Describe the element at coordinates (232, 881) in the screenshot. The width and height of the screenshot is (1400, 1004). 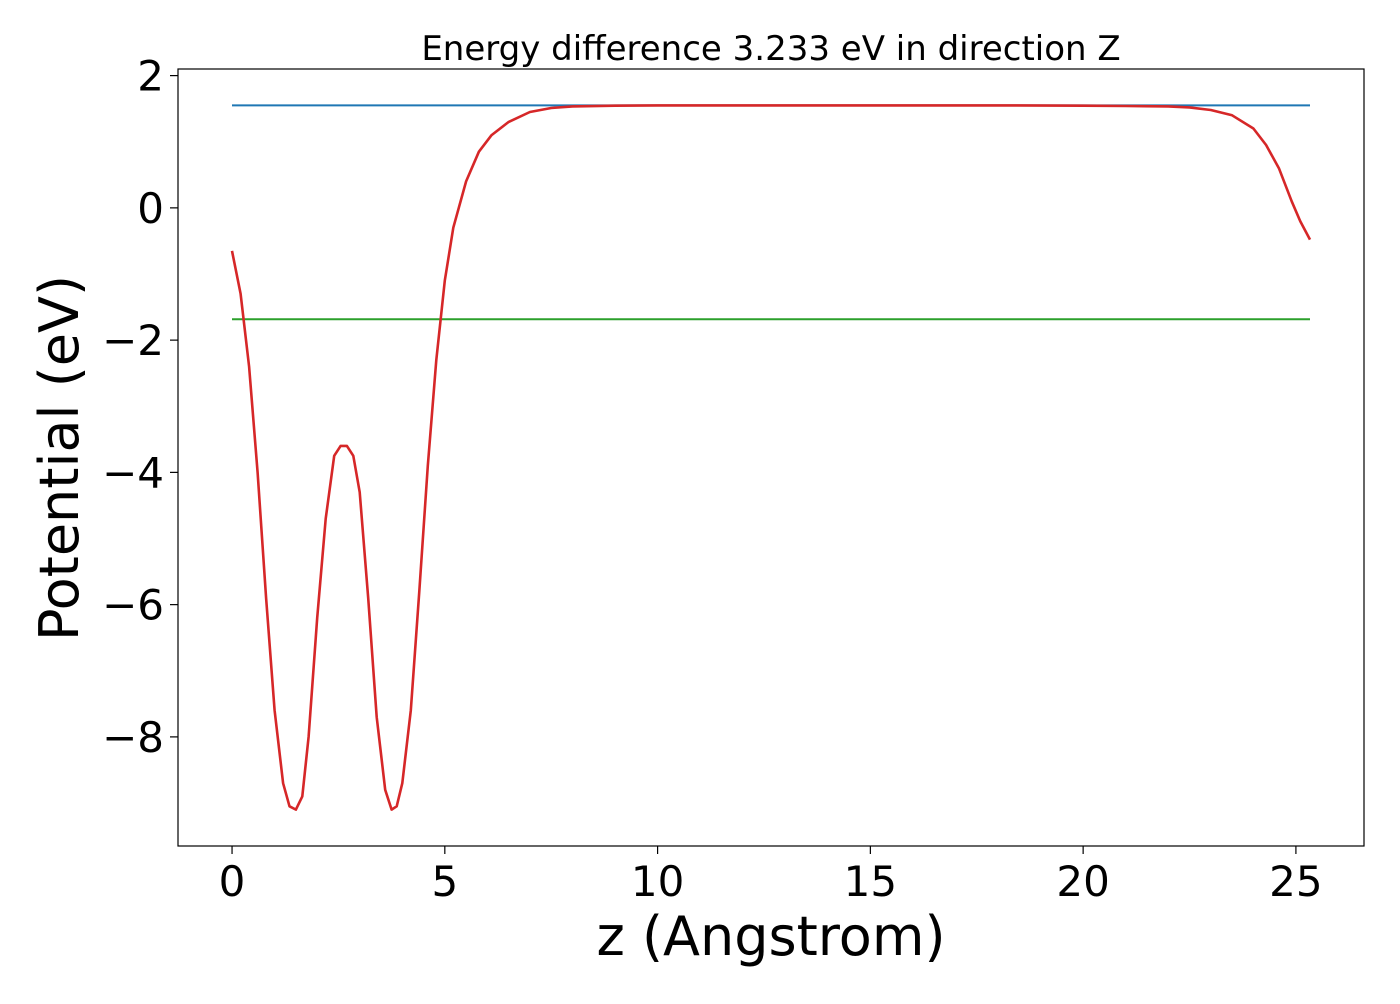
I see `x-tick-label: 0` at that location.